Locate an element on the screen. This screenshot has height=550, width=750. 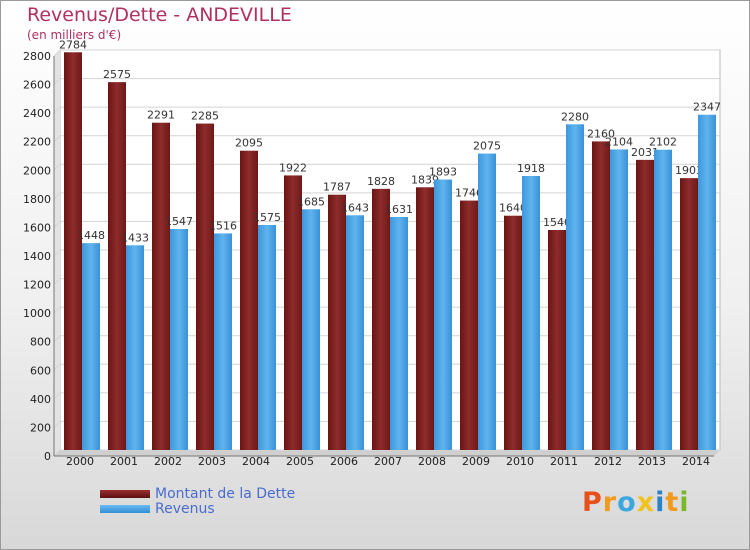
plot-floor is located at coordinates (387, 453).